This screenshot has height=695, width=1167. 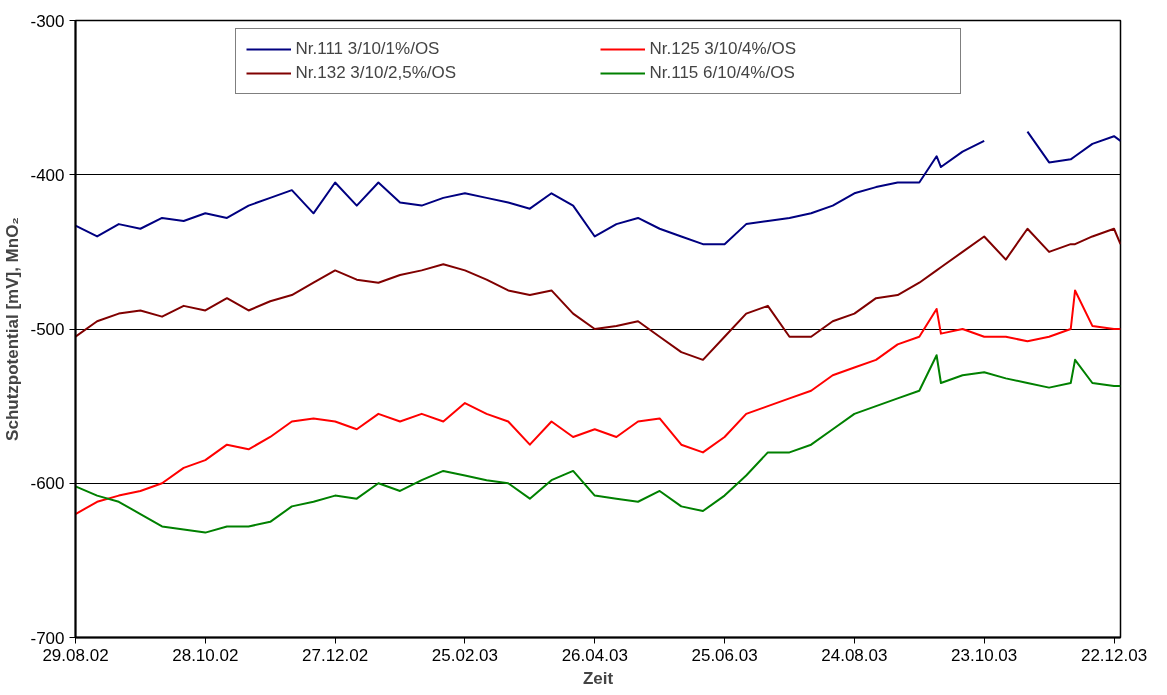 What do you see at coordinates (205, 655) in the screenshot?
I see `x-tick-label: 28.10.02` at bounding box center [205, 655].